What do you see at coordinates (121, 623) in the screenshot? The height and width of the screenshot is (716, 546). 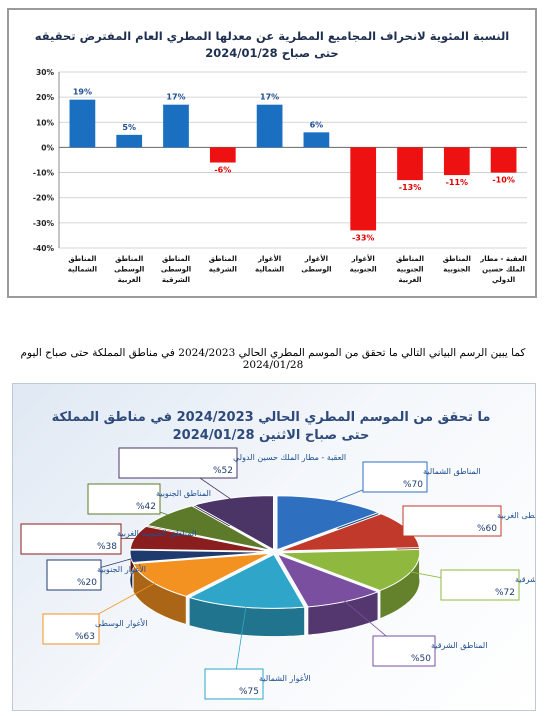 I see `pie-label-name: الأغوار الوسطى` at bounding box center [121, 623].